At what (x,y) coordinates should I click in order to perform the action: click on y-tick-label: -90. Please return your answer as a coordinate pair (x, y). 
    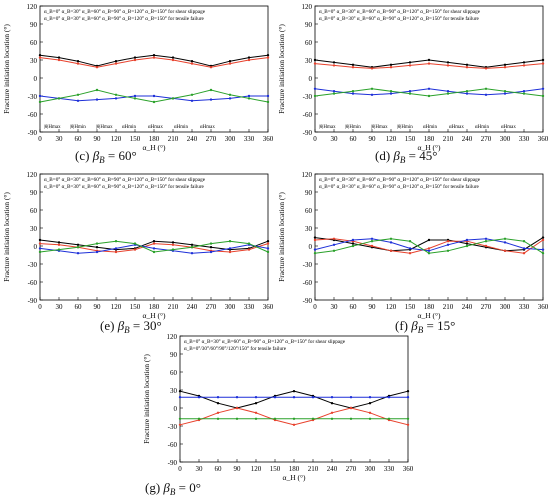
    Looking at the image, I should click on (308, 133).